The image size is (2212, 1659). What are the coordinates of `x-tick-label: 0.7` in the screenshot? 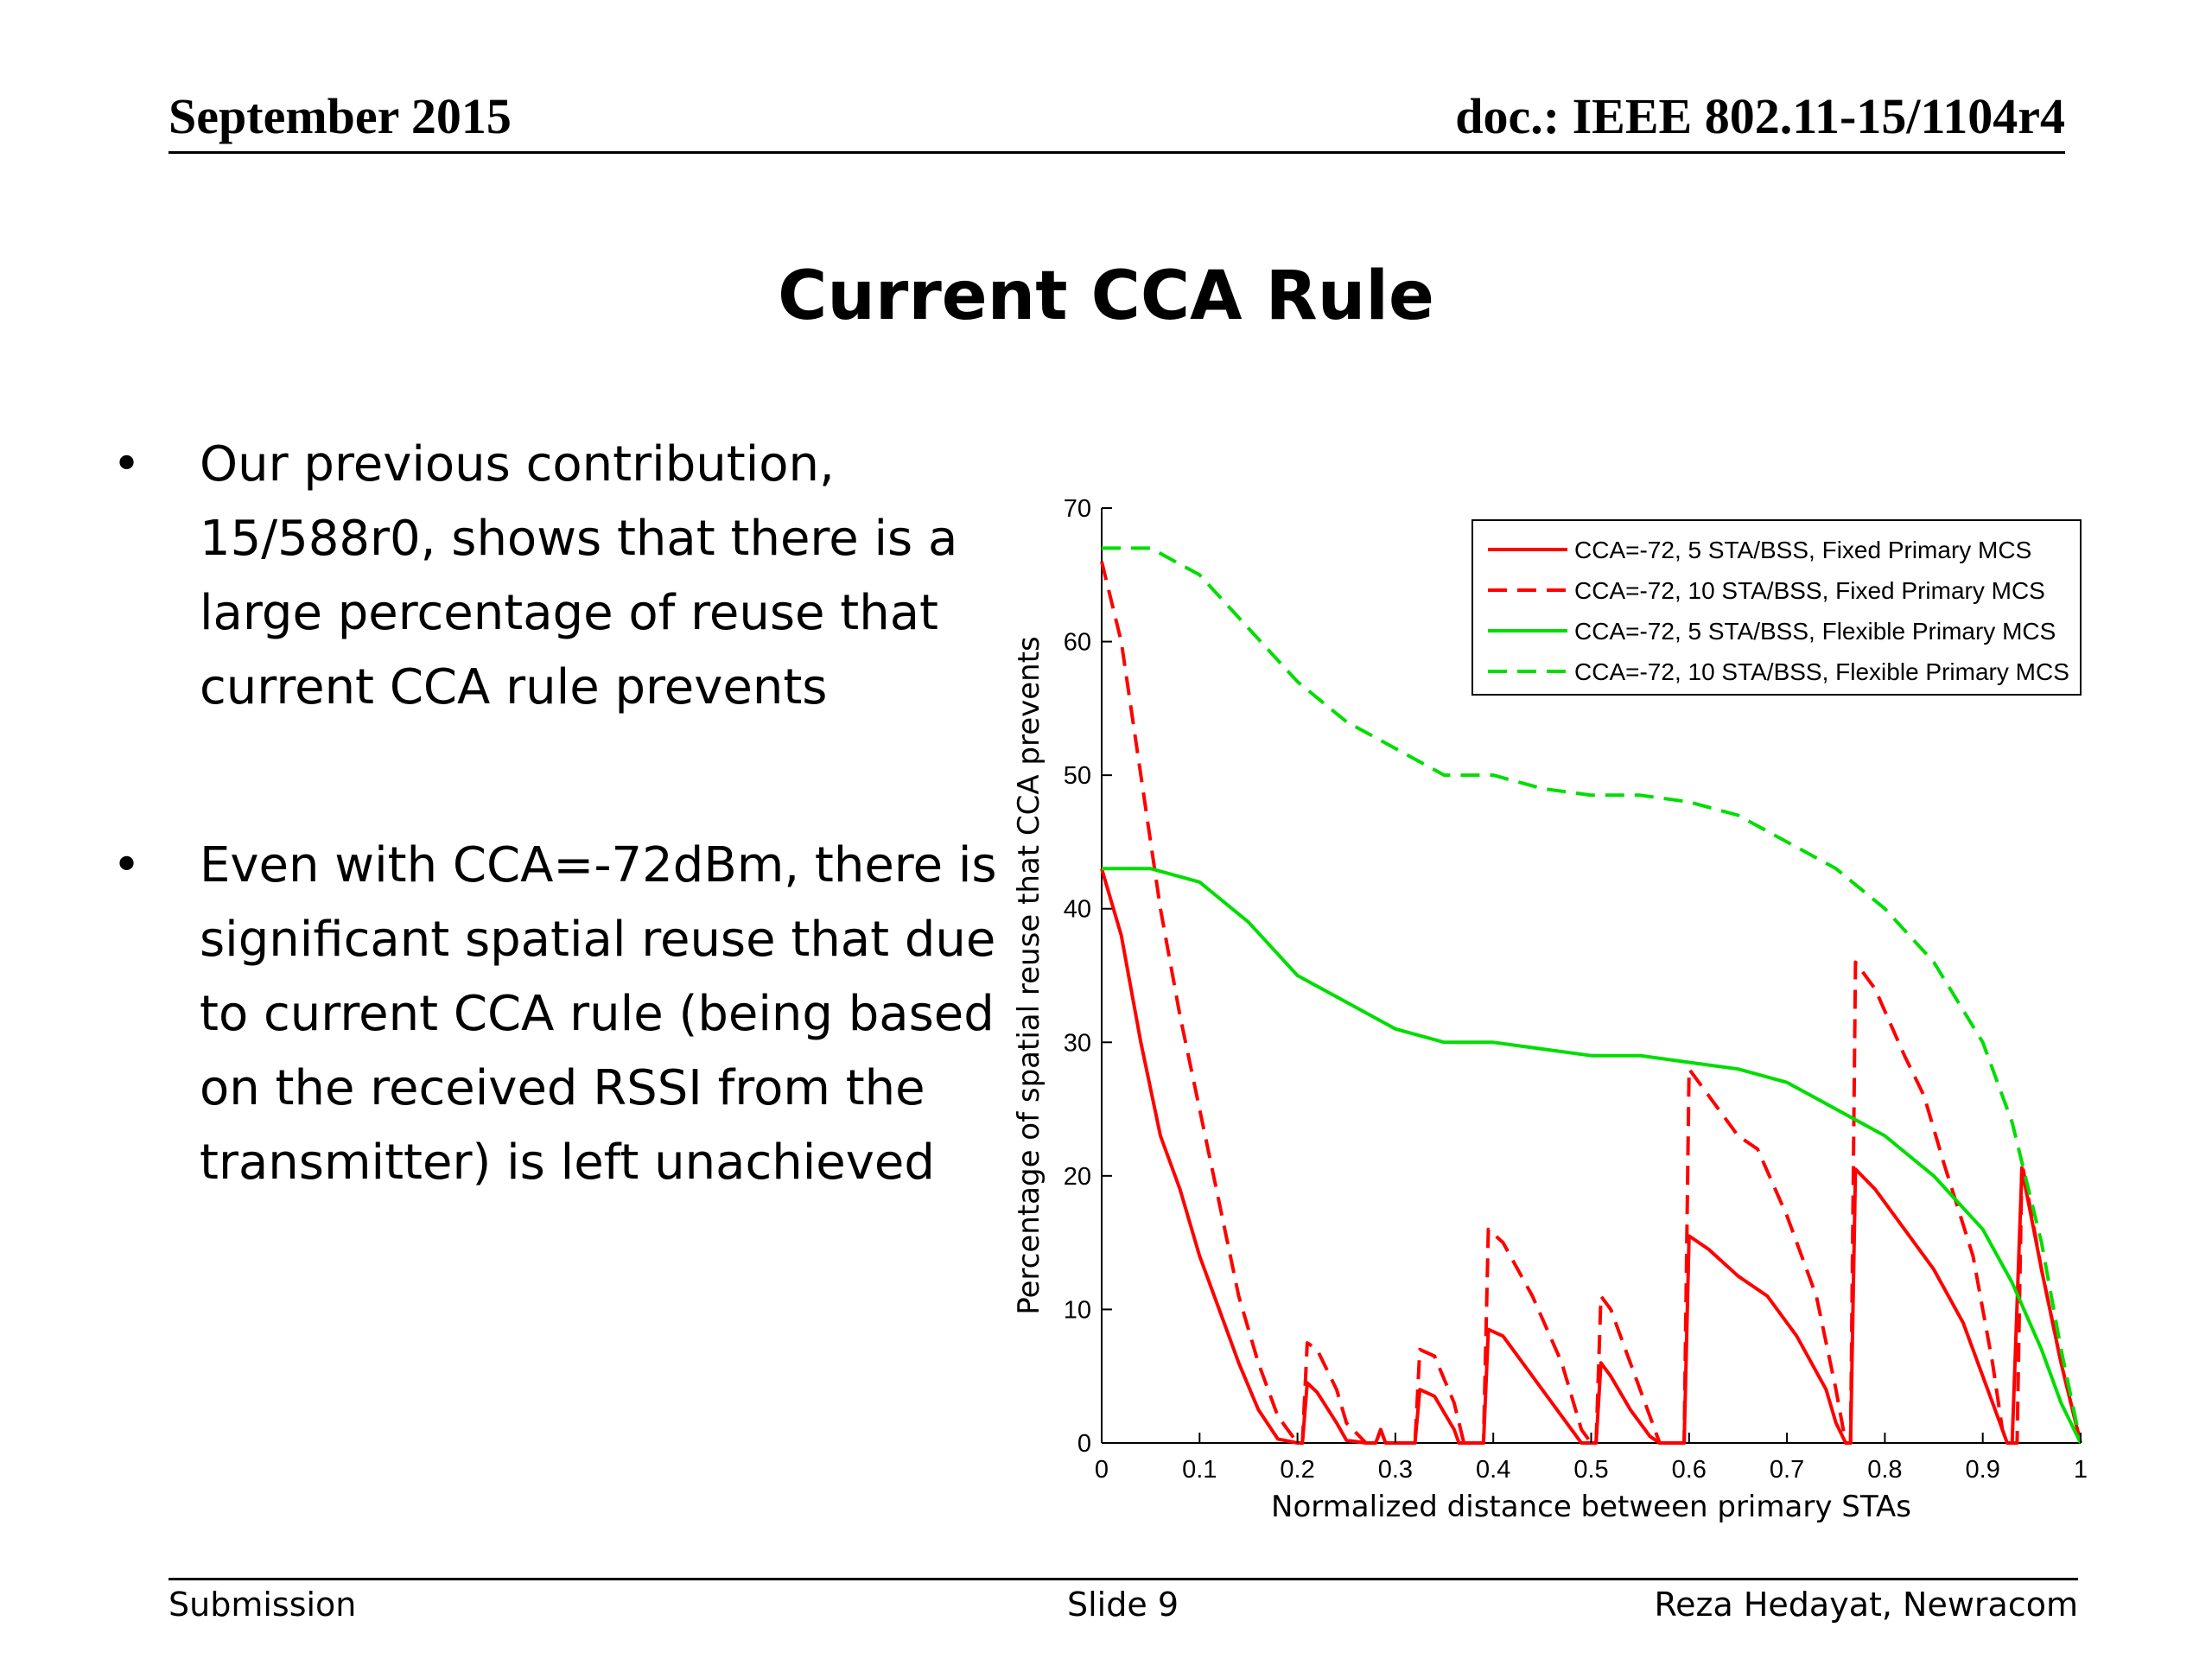 It's located at (1787, 1470).